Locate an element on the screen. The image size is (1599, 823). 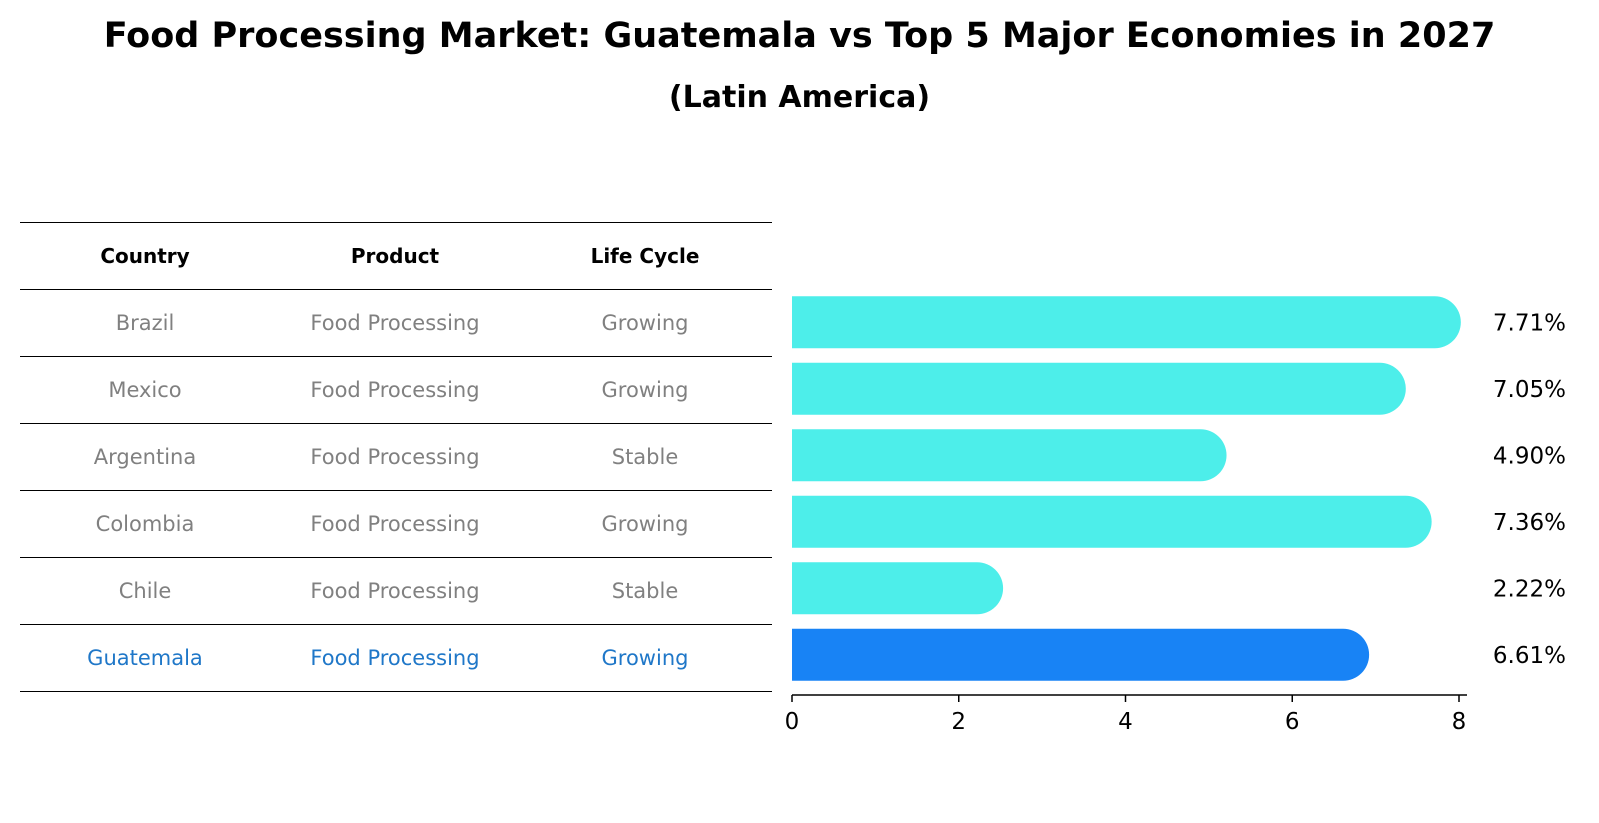
header-country: Country is located at coordinates (145, 256).